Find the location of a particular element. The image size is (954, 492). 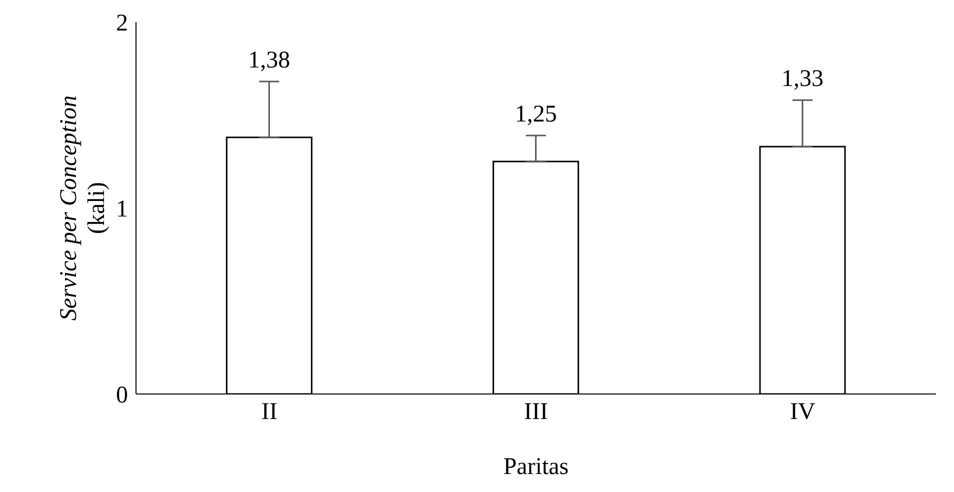

y-tick-label: 0 is located at coordinates (122, 395).